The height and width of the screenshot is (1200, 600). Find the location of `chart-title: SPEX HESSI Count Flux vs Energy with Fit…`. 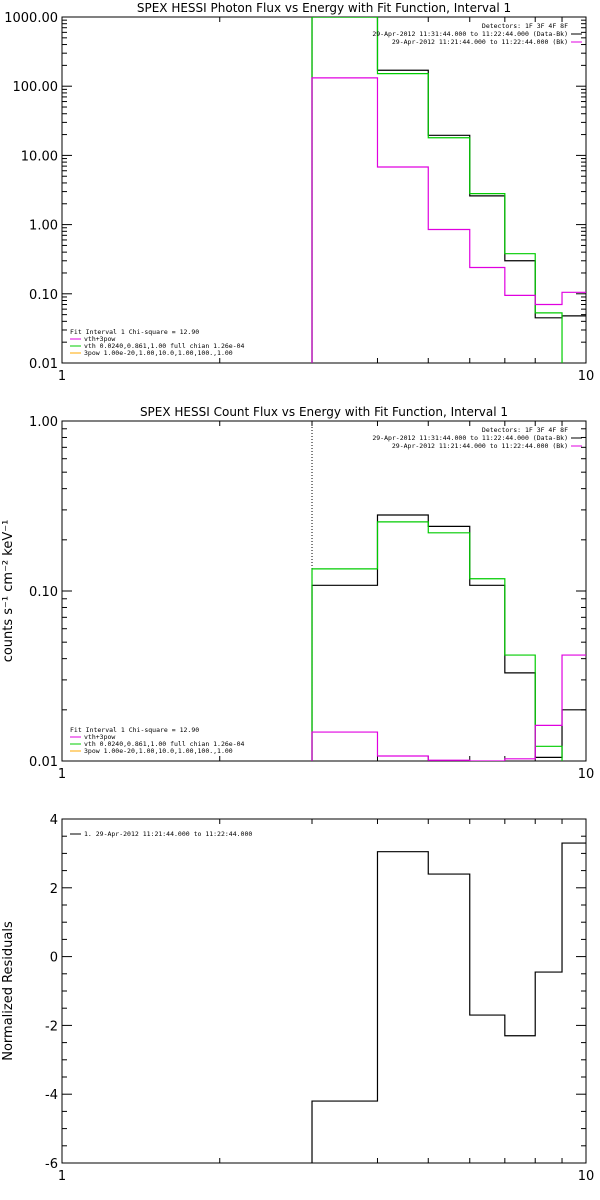

chart-title: SPEX HESSI Count Flux vs Energy with Fit… is located at coordinates (324, 412).